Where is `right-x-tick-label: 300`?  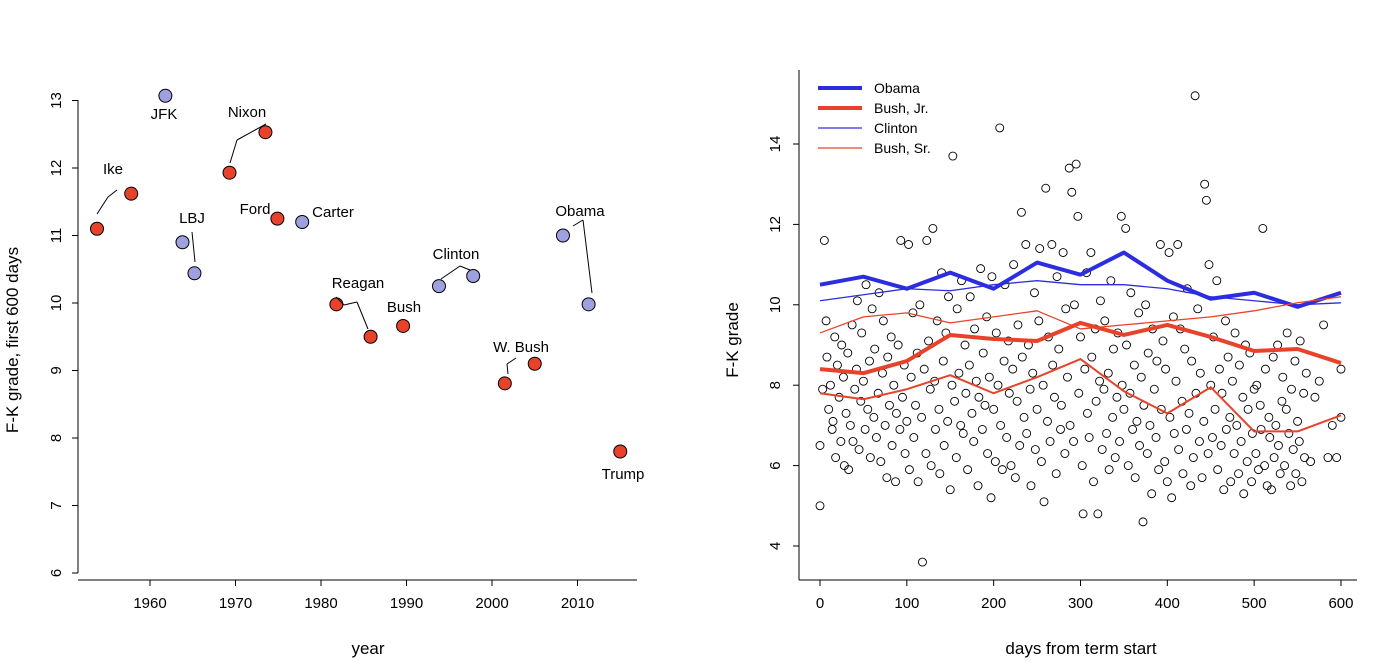
right-x-tick-label: 300 is located at coordinates (1080, 603).